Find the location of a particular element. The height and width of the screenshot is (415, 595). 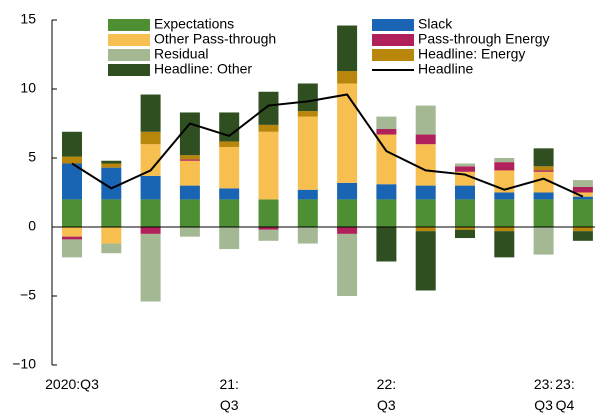

x-tick-label: 21: Q3 is located at coordinates (229, 394).